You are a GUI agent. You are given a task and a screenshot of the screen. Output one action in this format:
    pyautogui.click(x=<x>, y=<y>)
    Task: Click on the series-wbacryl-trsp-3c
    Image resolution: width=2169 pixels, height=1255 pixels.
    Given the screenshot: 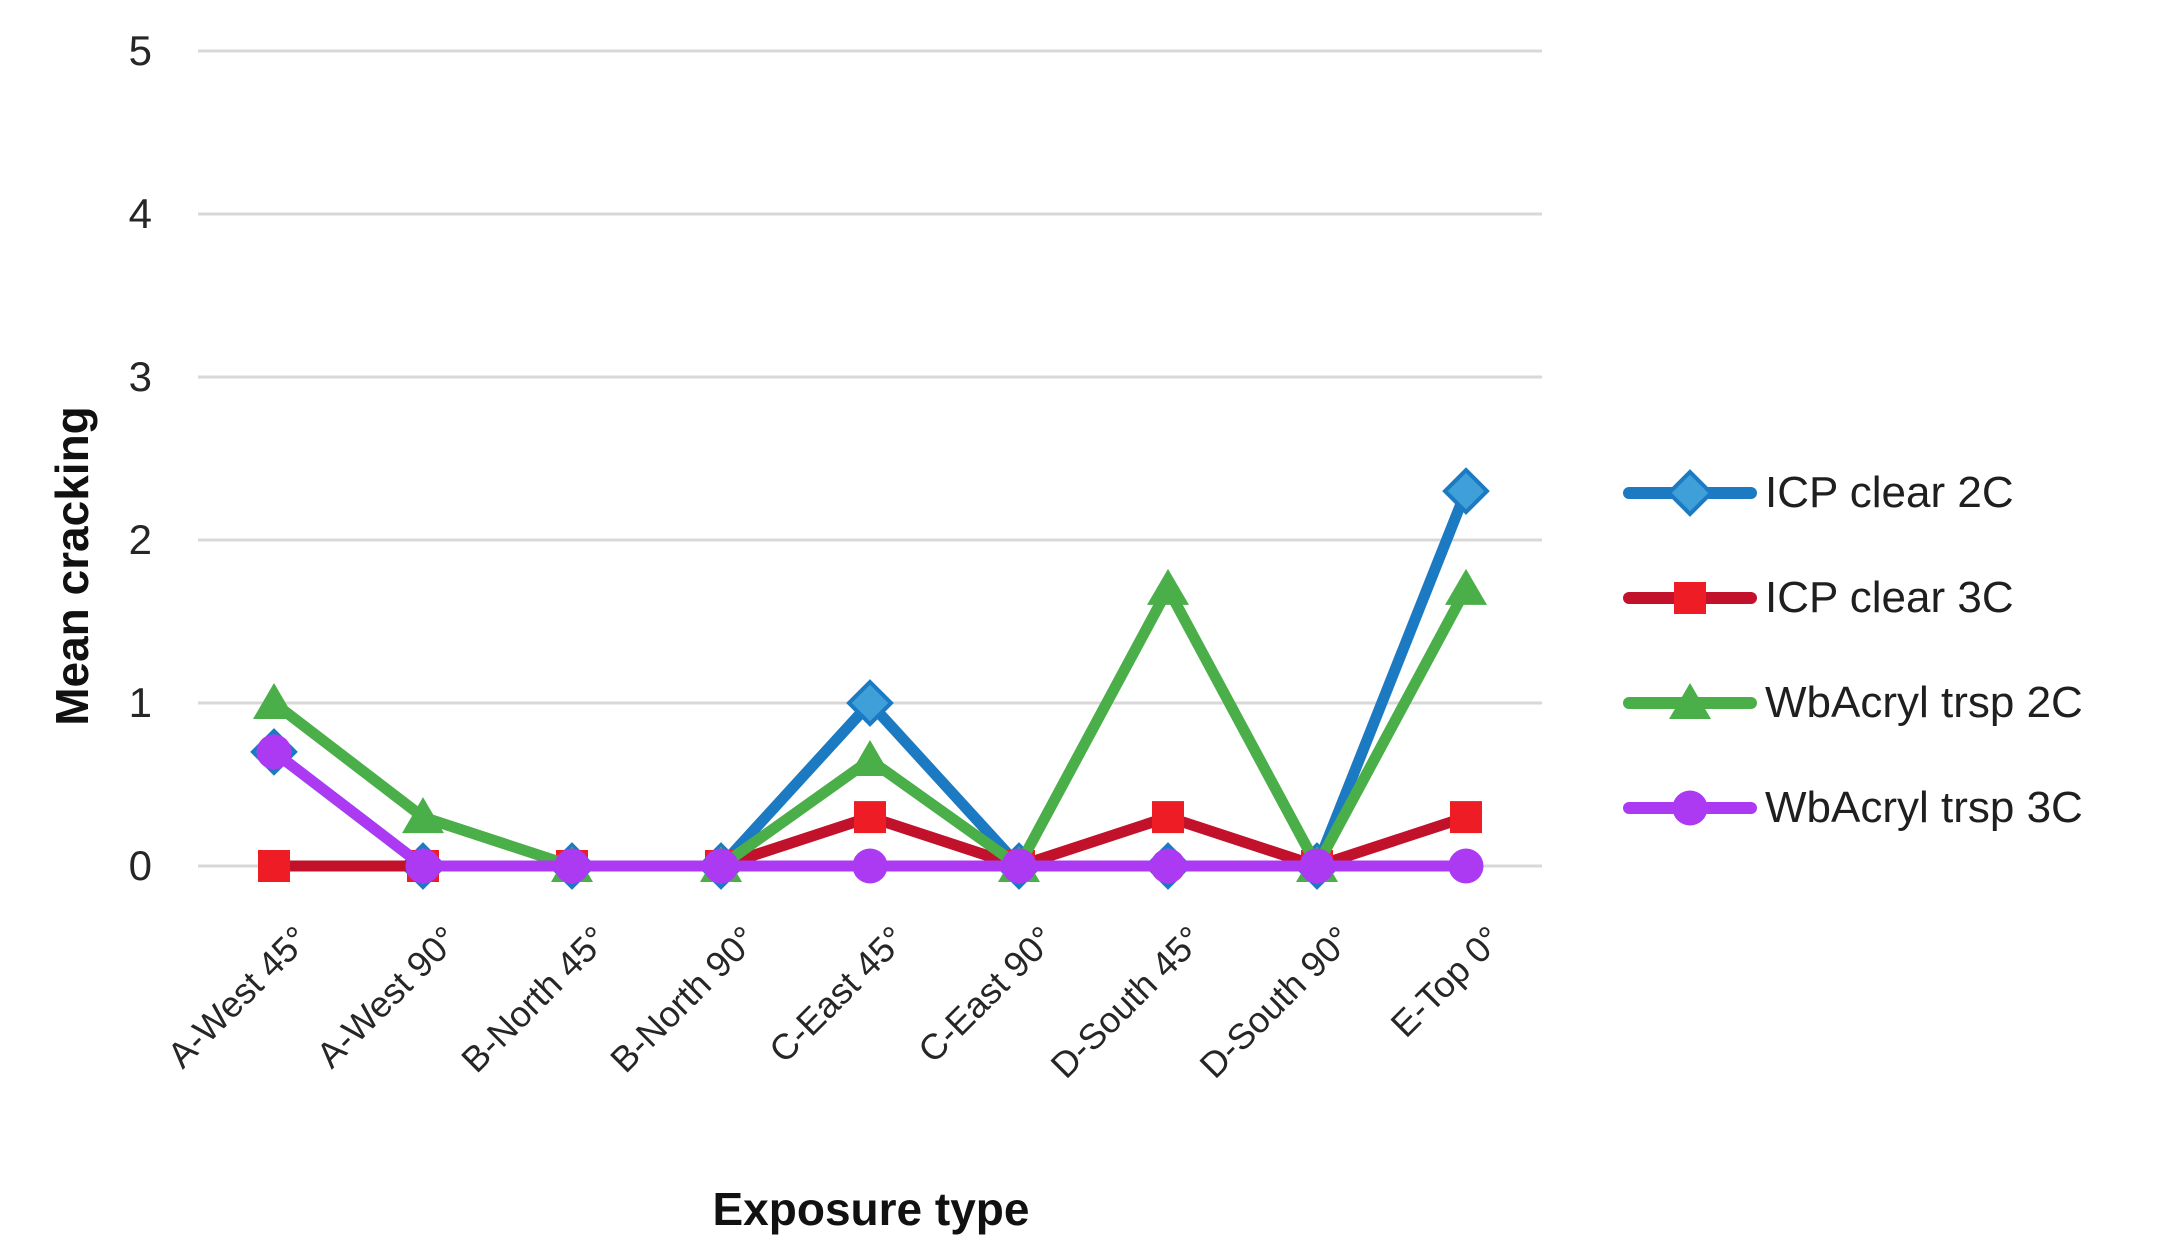 What is the action you would take?
    pyautogui.click(x=870, y=809)
    